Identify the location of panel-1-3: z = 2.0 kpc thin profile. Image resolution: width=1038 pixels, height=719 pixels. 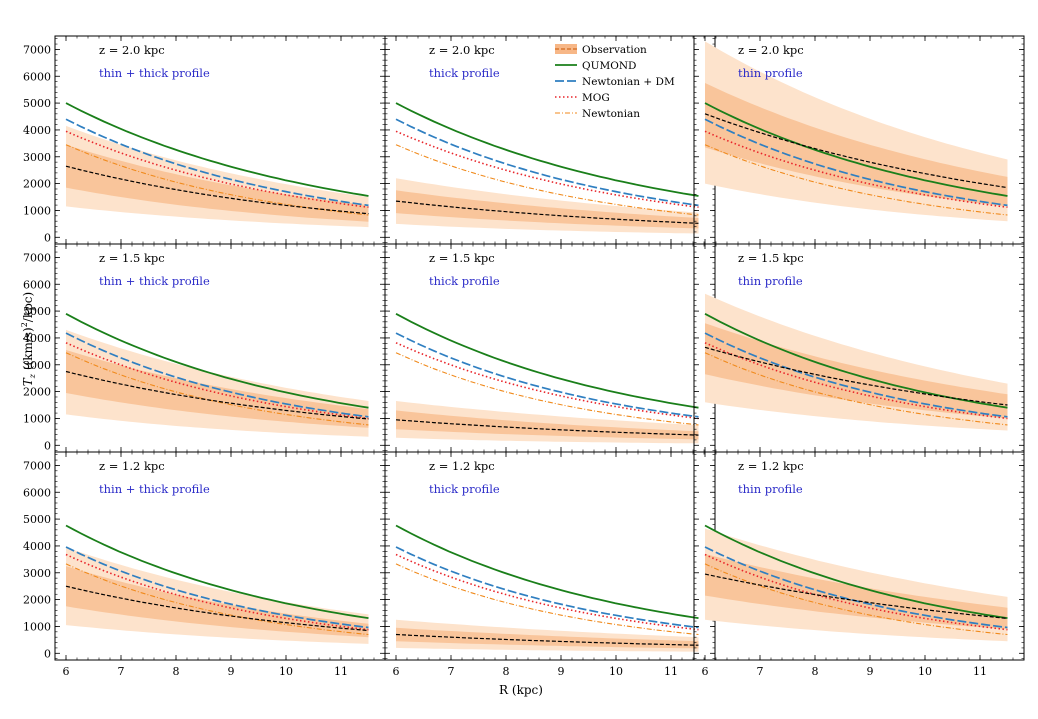
(859, 140).